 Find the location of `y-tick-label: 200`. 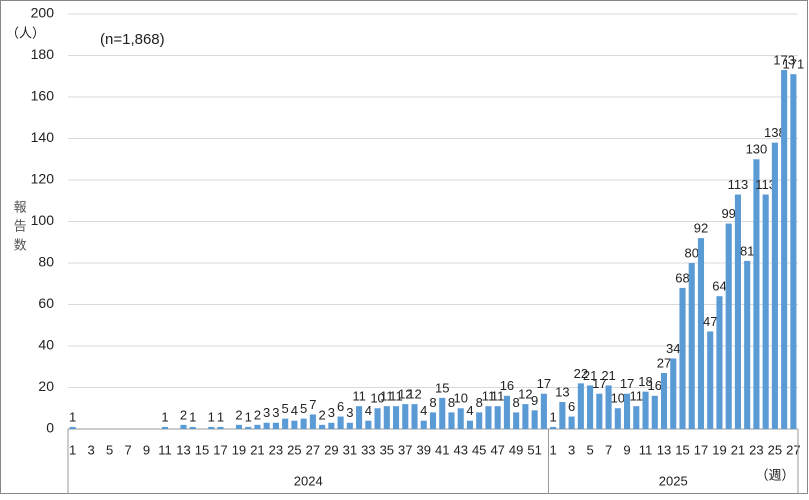

y-tick-label: 200 is located at coordinates (43, 13).